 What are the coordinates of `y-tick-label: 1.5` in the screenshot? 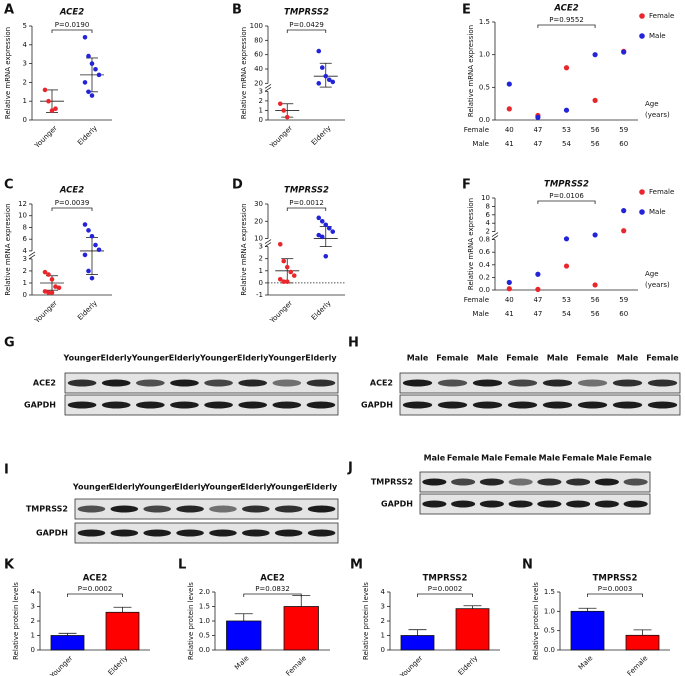 It's located at (484, 22).